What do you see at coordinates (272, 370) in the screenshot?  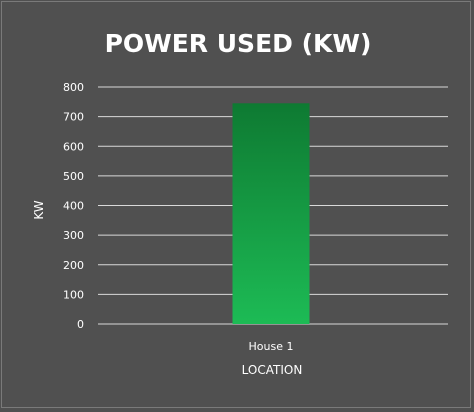 I see `x-axis-label: LOCATION` at bounding box center [272, 370].